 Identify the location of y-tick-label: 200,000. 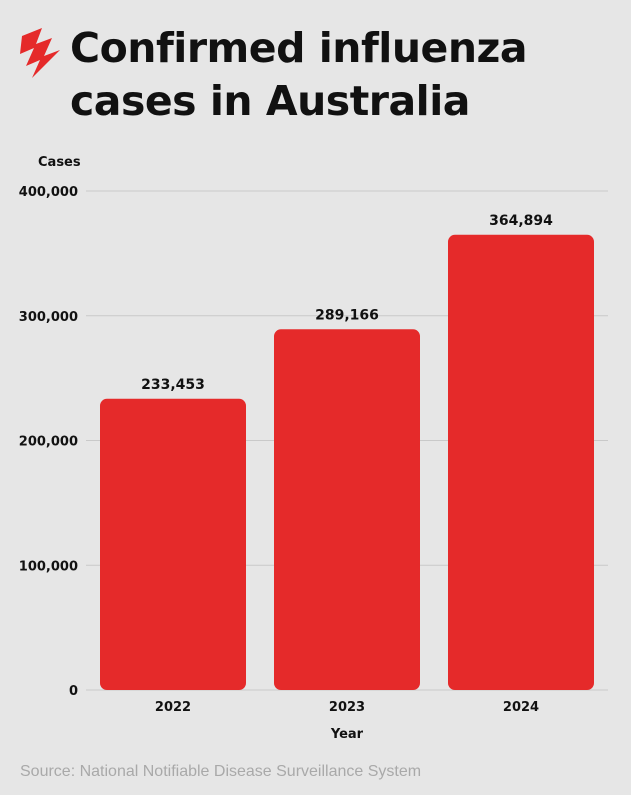
(48, 442).